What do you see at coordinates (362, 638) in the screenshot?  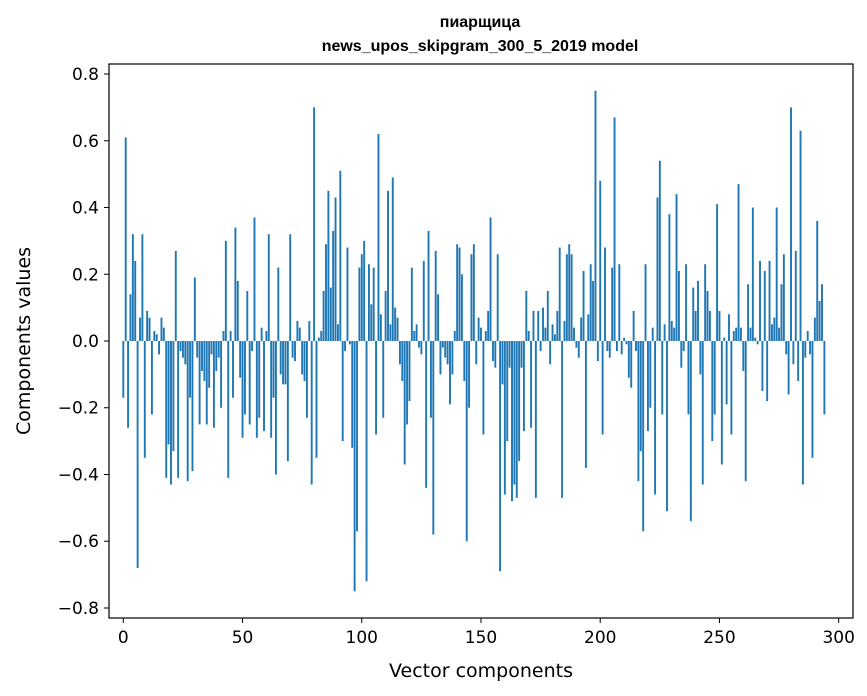 I see `x-tick-label: 100` at bounding box center [362, 638].